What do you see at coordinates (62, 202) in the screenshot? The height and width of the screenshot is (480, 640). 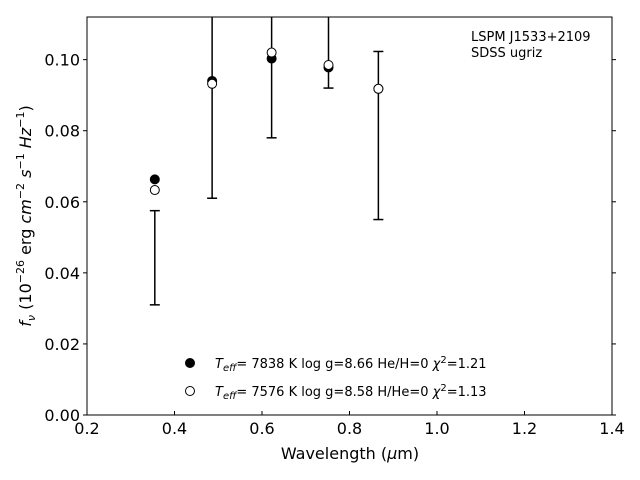 I see `y-tick-label: 0.06` at bounding box center [62, 202].